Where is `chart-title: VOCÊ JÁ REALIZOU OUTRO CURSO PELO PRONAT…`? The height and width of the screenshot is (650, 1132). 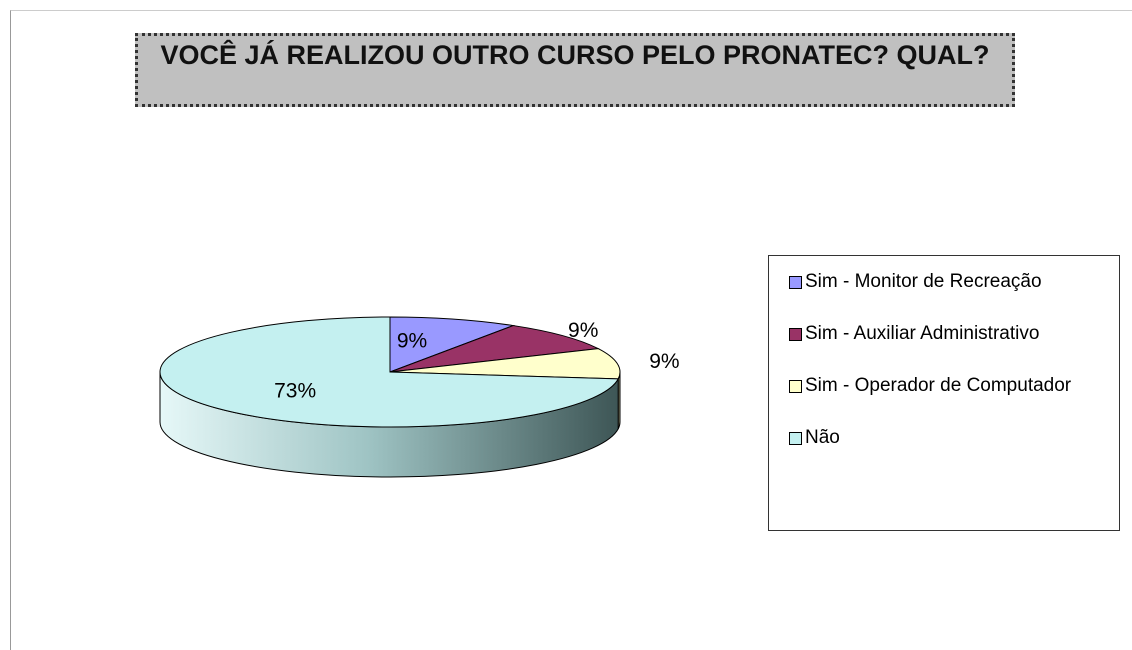 chart-title: VOCÊ JÁ REALIZOU OUTRO CURSO PELO PRONAT… is located at coordinates (575, 70).